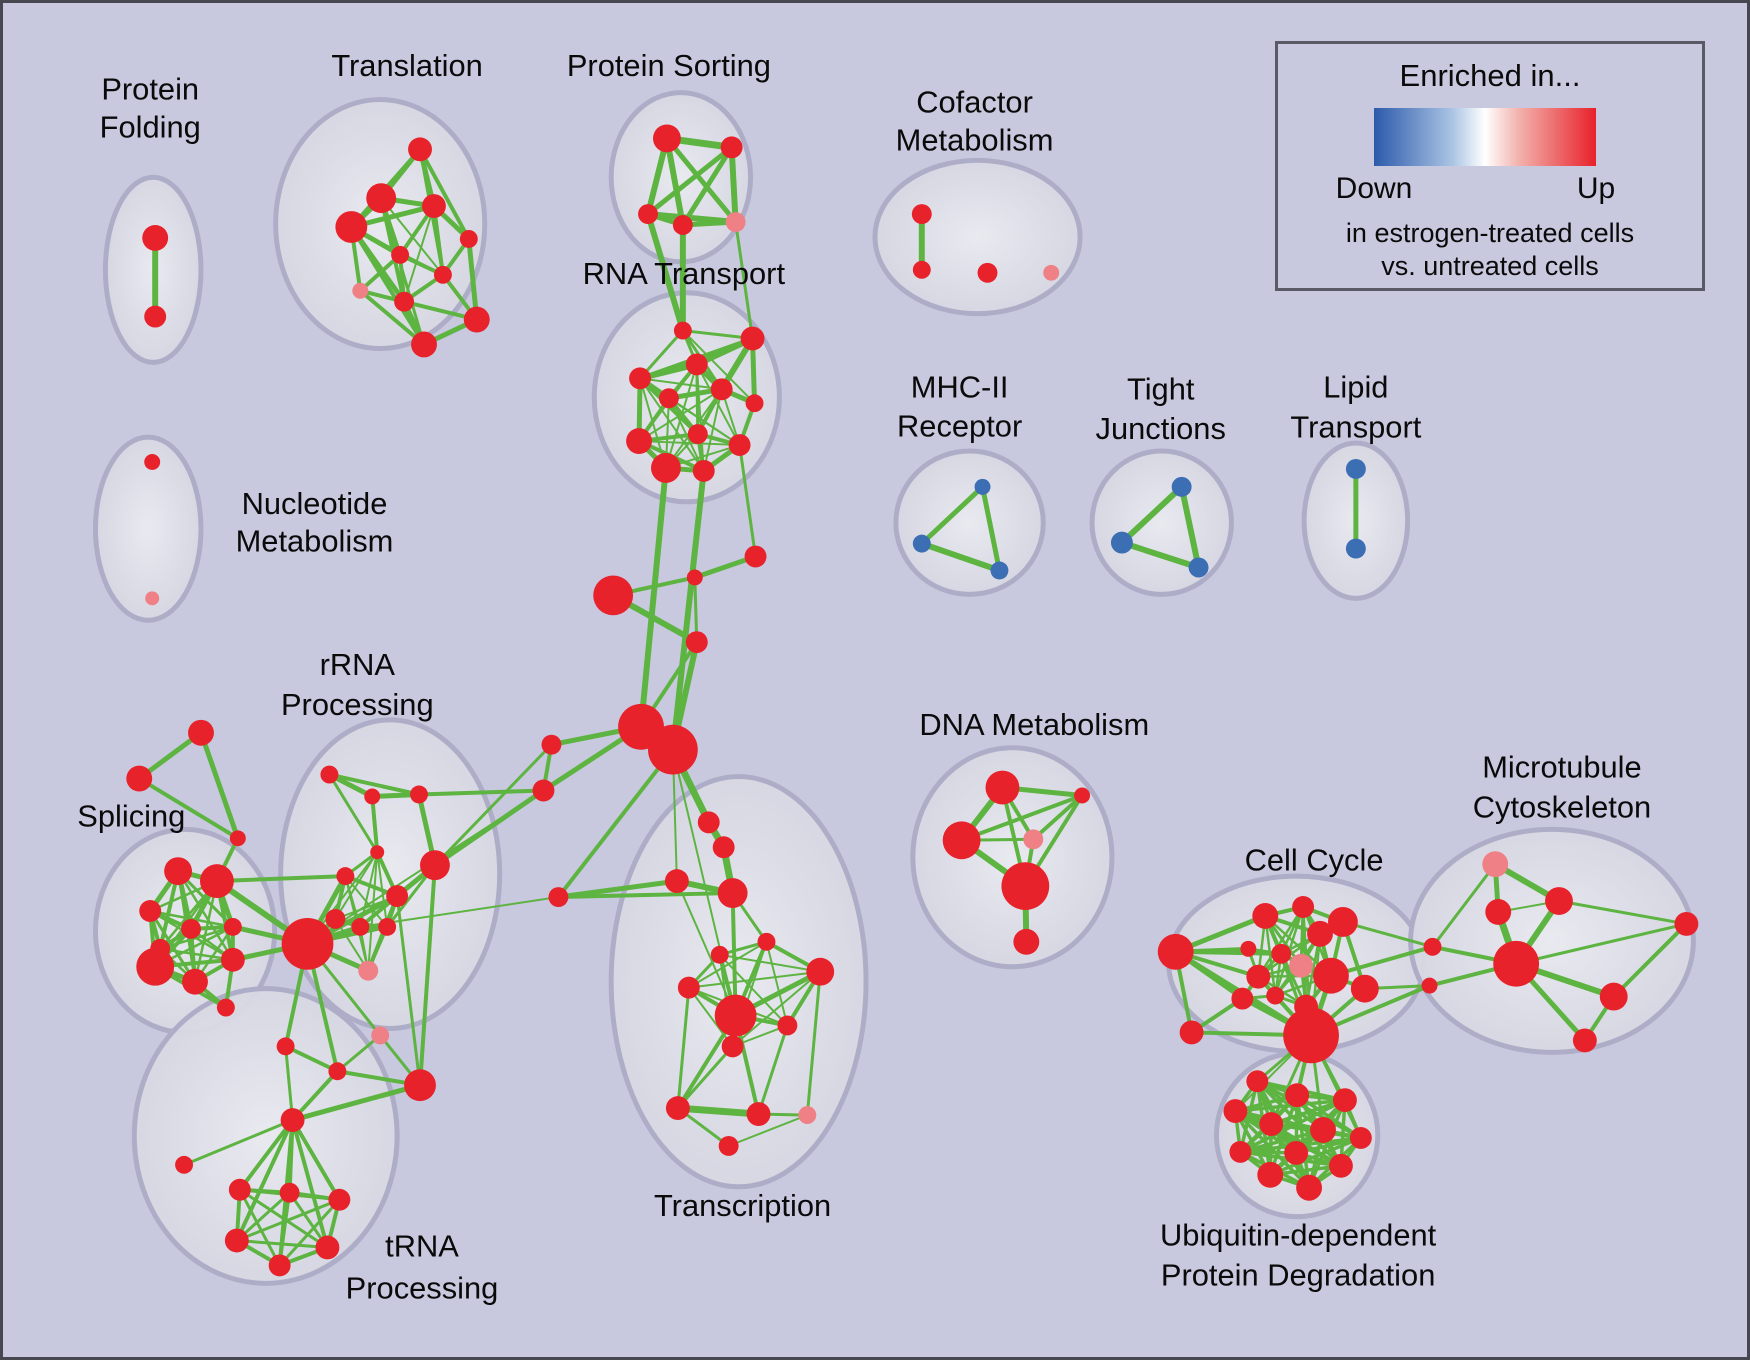 This screenshot has width=1750, height=1360. What do you see at coordinates (1311, 1035) in the screenshot?
I see `node-Hc` at bounding box center [1311, 1035].